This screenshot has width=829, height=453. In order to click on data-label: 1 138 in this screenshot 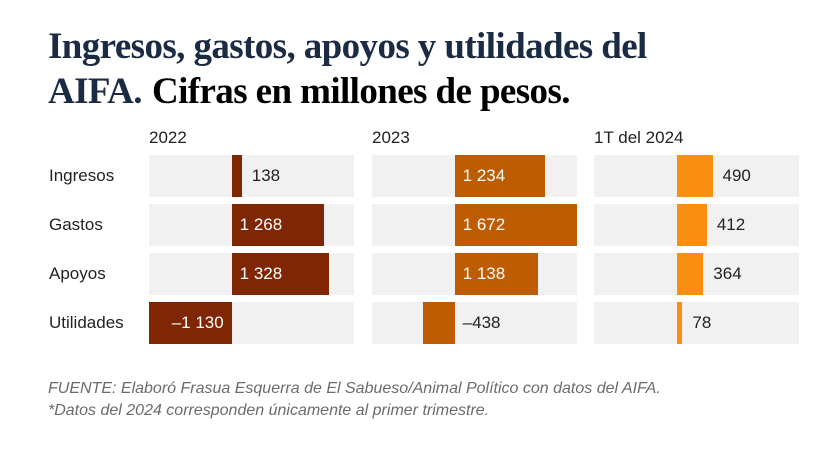, I will do `click(484, 273)`.